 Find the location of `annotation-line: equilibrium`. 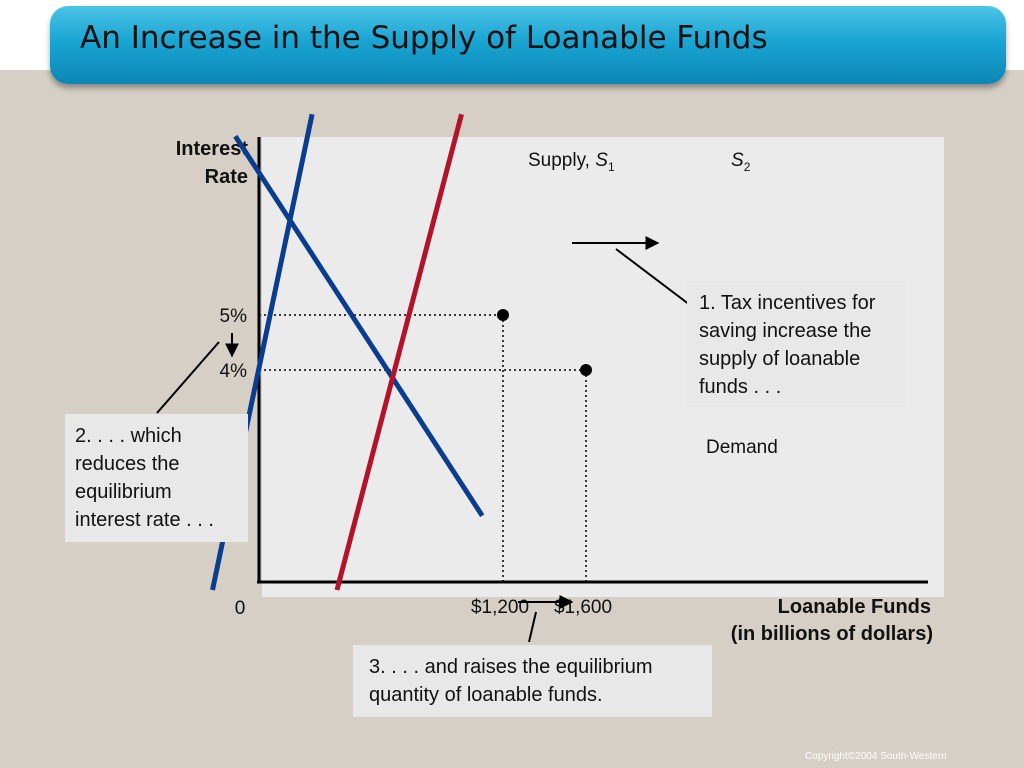

annotation-line: equilibrium is located at coordinates (123, 492).